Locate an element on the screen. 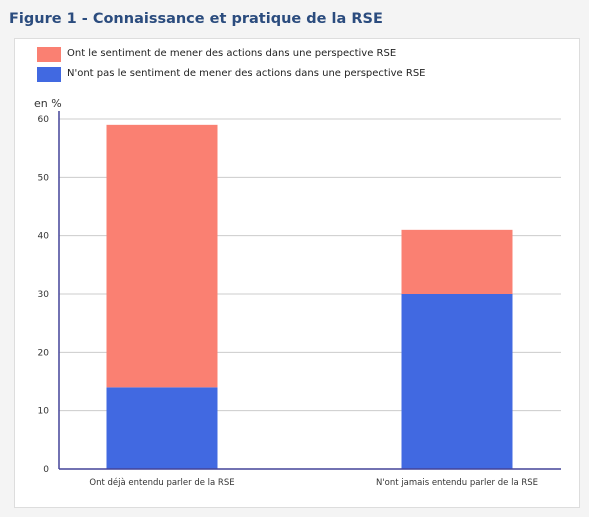 This screenshot has width=589, height=517. y-tick-label: 50 is located at coordinates (44, 178).